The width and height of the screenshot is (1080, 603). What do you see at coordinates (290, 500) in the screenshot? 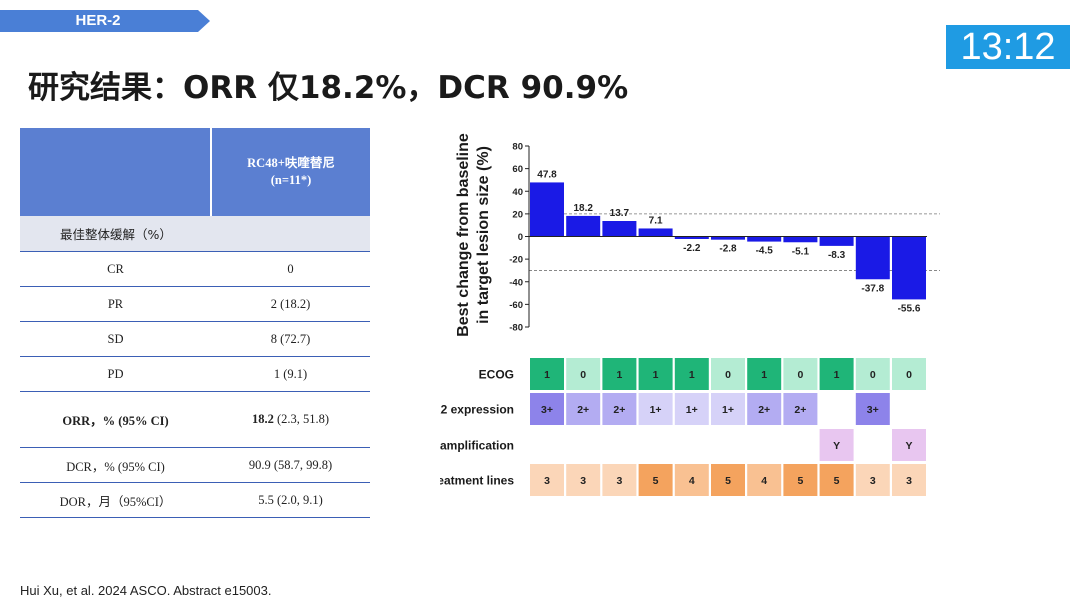
I see `dor-value: 5.5 (2.0, 9.1)` at bounding box center [290, 500].